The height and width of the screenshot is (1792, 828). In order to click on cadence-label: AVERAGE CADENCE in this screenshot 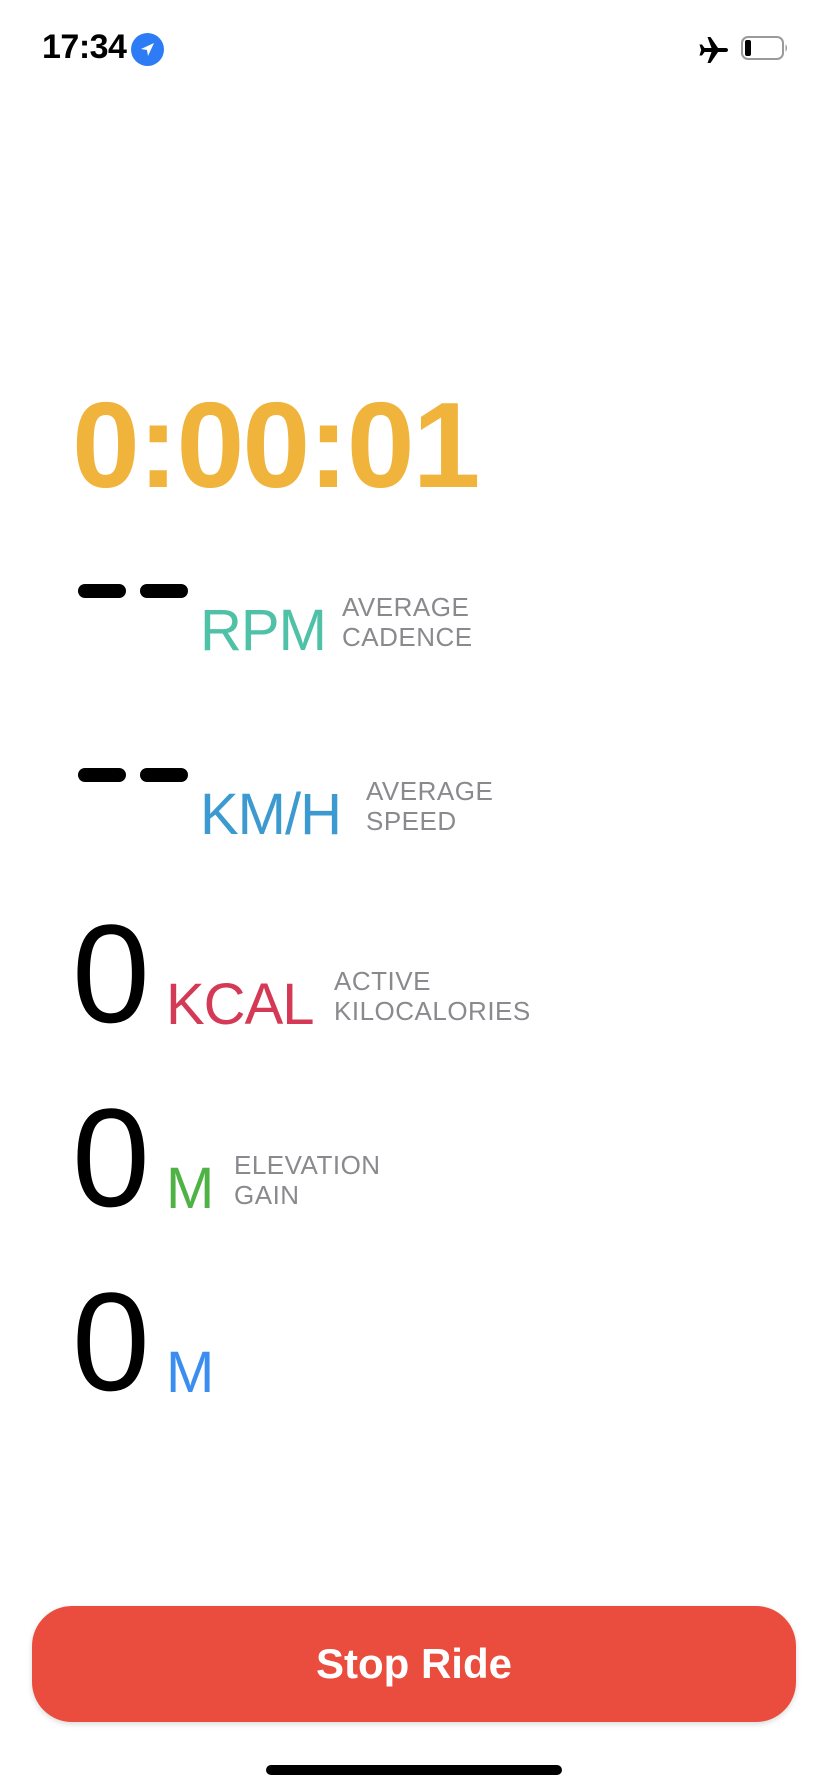, I will do `click(407, 622)`.